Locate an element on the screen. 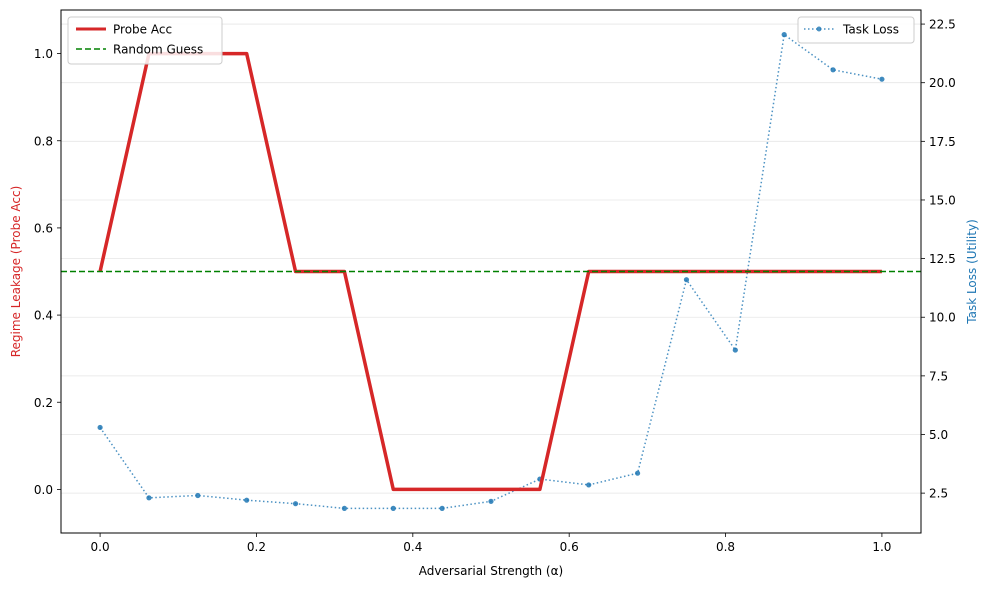 This screenshot has height=590, width=989. y-left-tick-label-5: 1.0 is located at coordinates (43, 54).